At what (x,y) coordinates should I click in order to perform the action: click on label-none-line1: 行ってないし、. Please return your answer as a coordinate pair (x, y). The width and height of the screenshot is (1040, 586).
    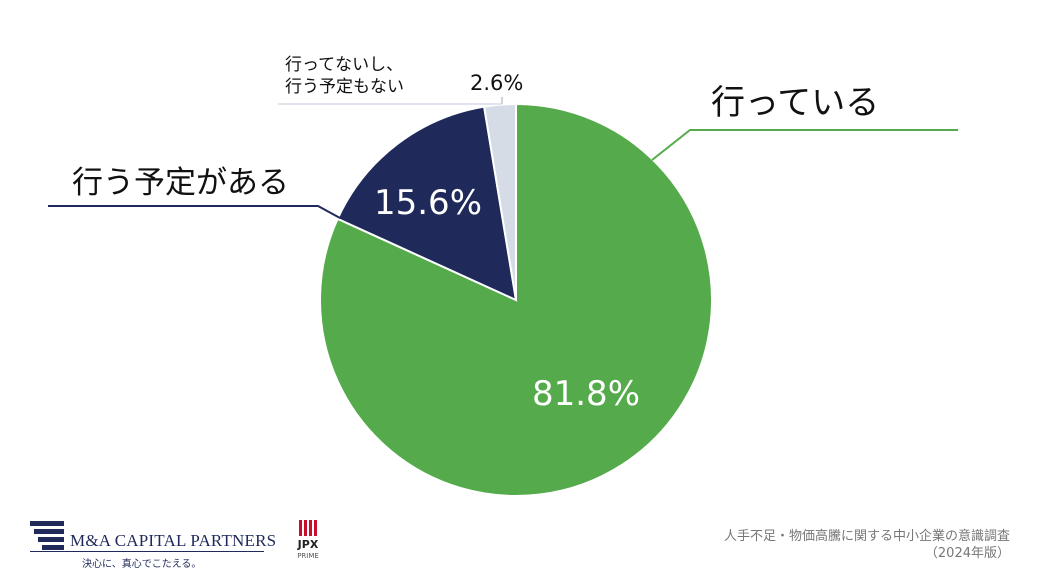
    Looking at the image, I should click on (344, 65).